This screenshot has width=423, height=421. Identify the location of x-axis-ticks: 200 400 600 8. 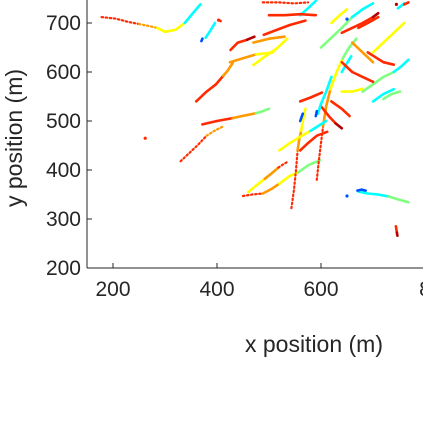
(259, 282).